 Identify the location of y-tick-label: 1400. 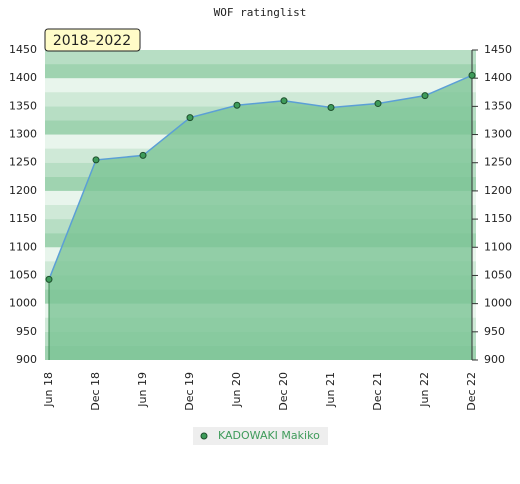
(23, 77).